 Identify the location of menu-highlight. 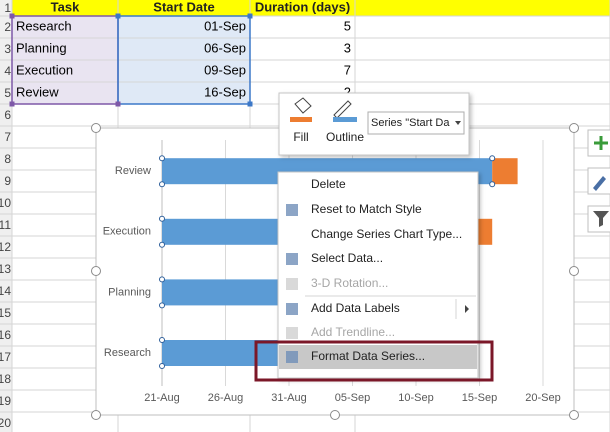
(378, 357).